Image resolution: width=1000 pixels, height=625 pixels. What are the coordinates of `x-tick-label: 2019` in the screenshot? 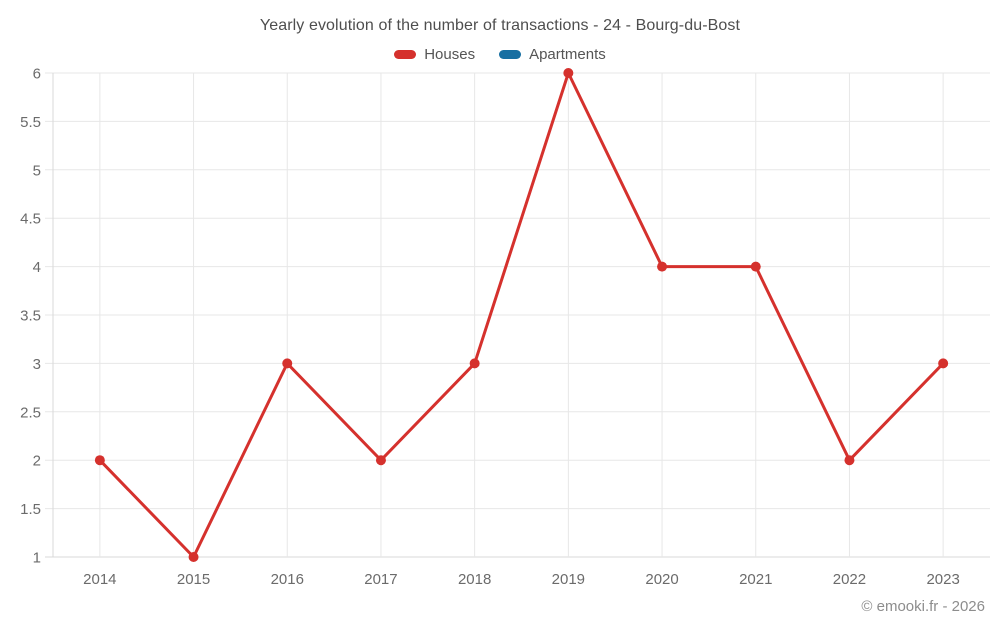 It's located at (568, 579).